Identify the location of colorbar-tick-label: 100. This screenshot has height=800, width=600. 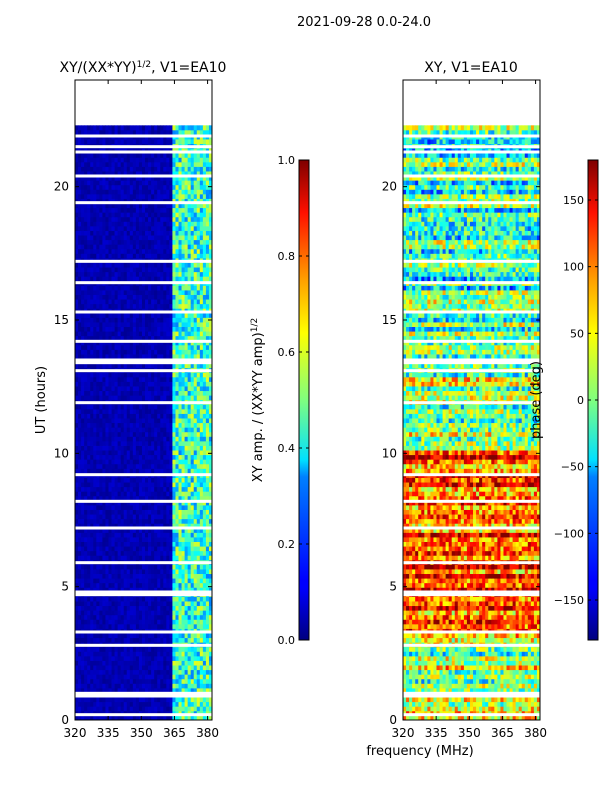
(573, 267).